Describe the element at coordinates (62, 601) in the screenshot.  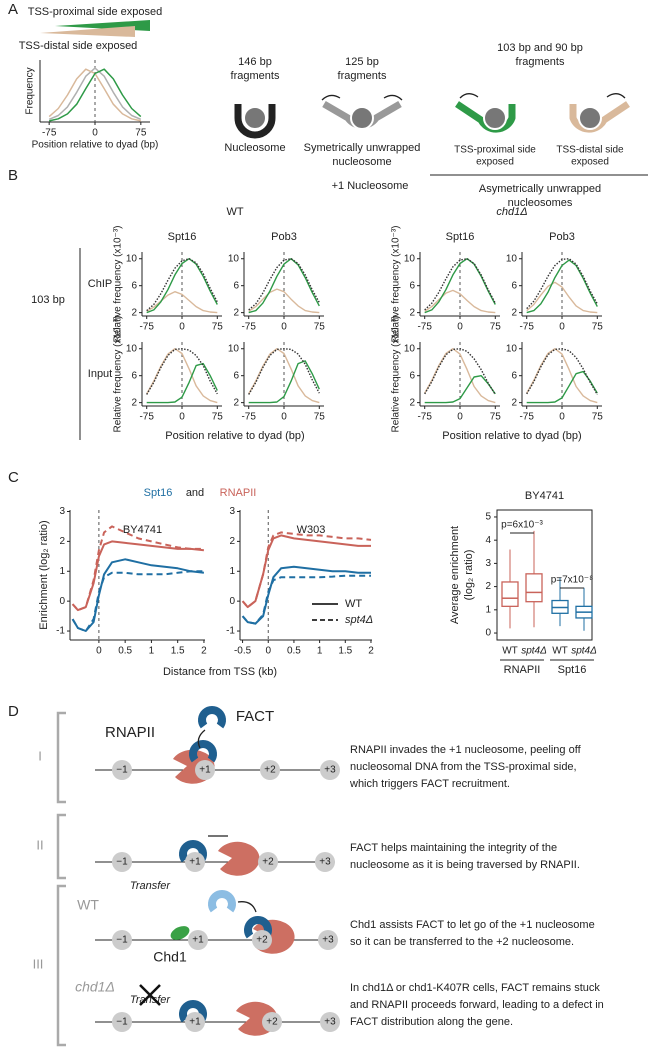
I see `y-tick-label: 0` at that location.